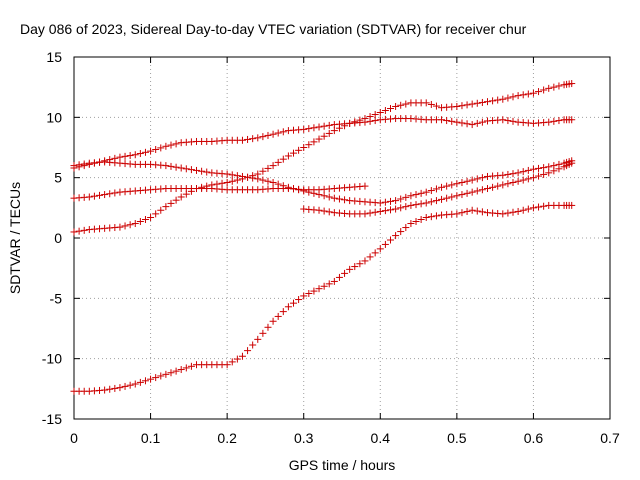 This screenshot has height=480, width=640. Describe the element at coordinates (151, 438) in the screenshot. I see `x-tick-label: 0.1` at that location.